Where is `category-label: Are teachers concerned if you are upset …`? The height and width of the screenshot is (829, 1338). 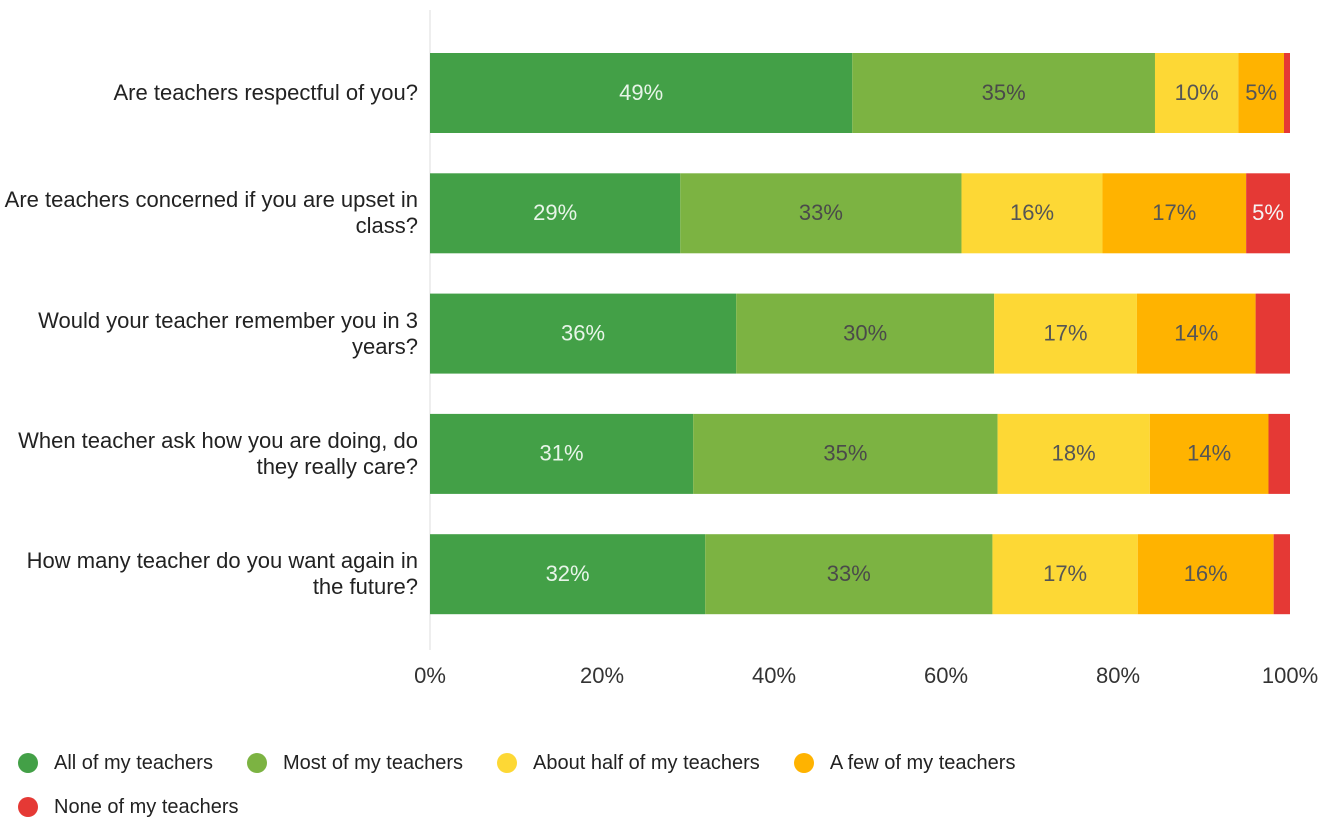
category-label: Are teachers concerned if you are upset … is located at coordinates (211, 213).